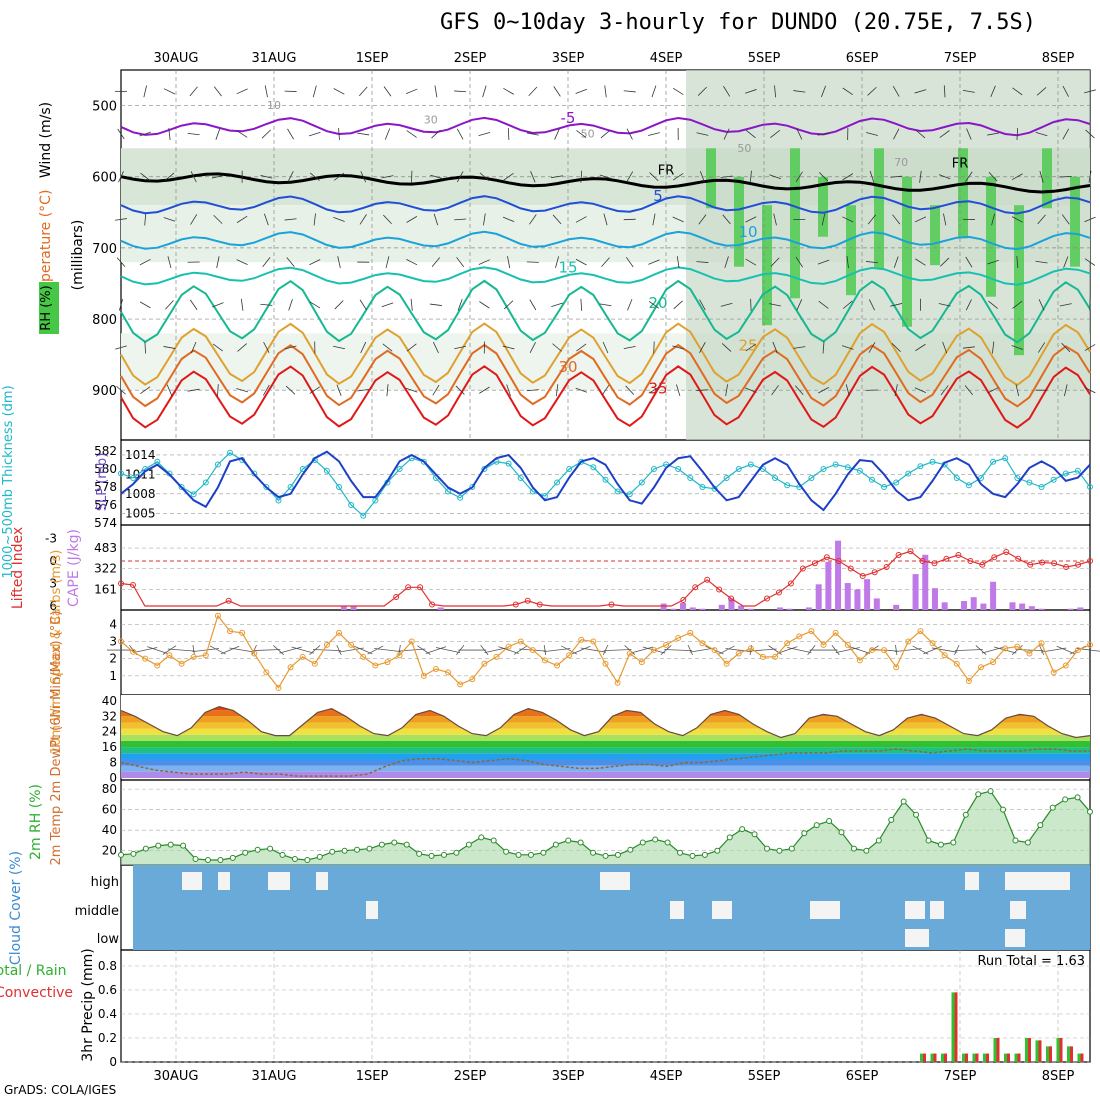  What do you see at coordinates (46, 140) in the screenshot?
I see `wind-axis-label: Wind (m/s)` at bounding box center [46, 140].